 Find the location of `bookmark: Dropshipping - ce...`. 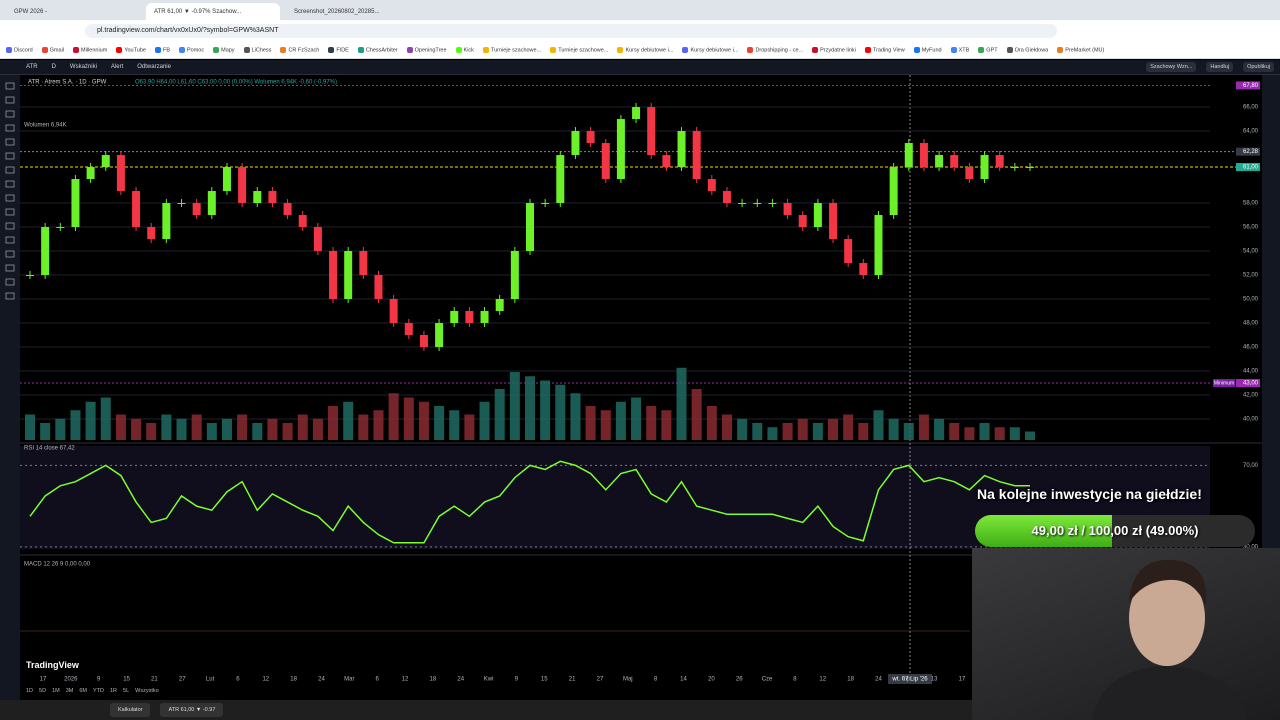

bookmark: Dropshipping - ce... is located at coordinates (775, 50).